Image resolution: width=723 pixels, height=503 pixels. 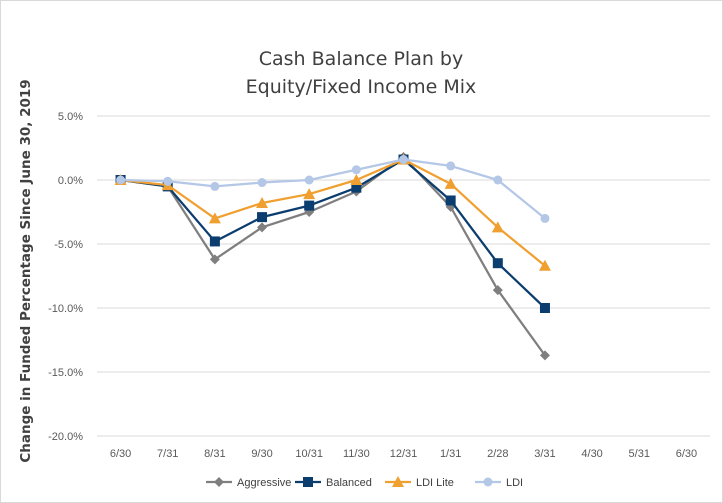 I want to click on y-tick-label: -5.0%, so click(x=68, y=245).